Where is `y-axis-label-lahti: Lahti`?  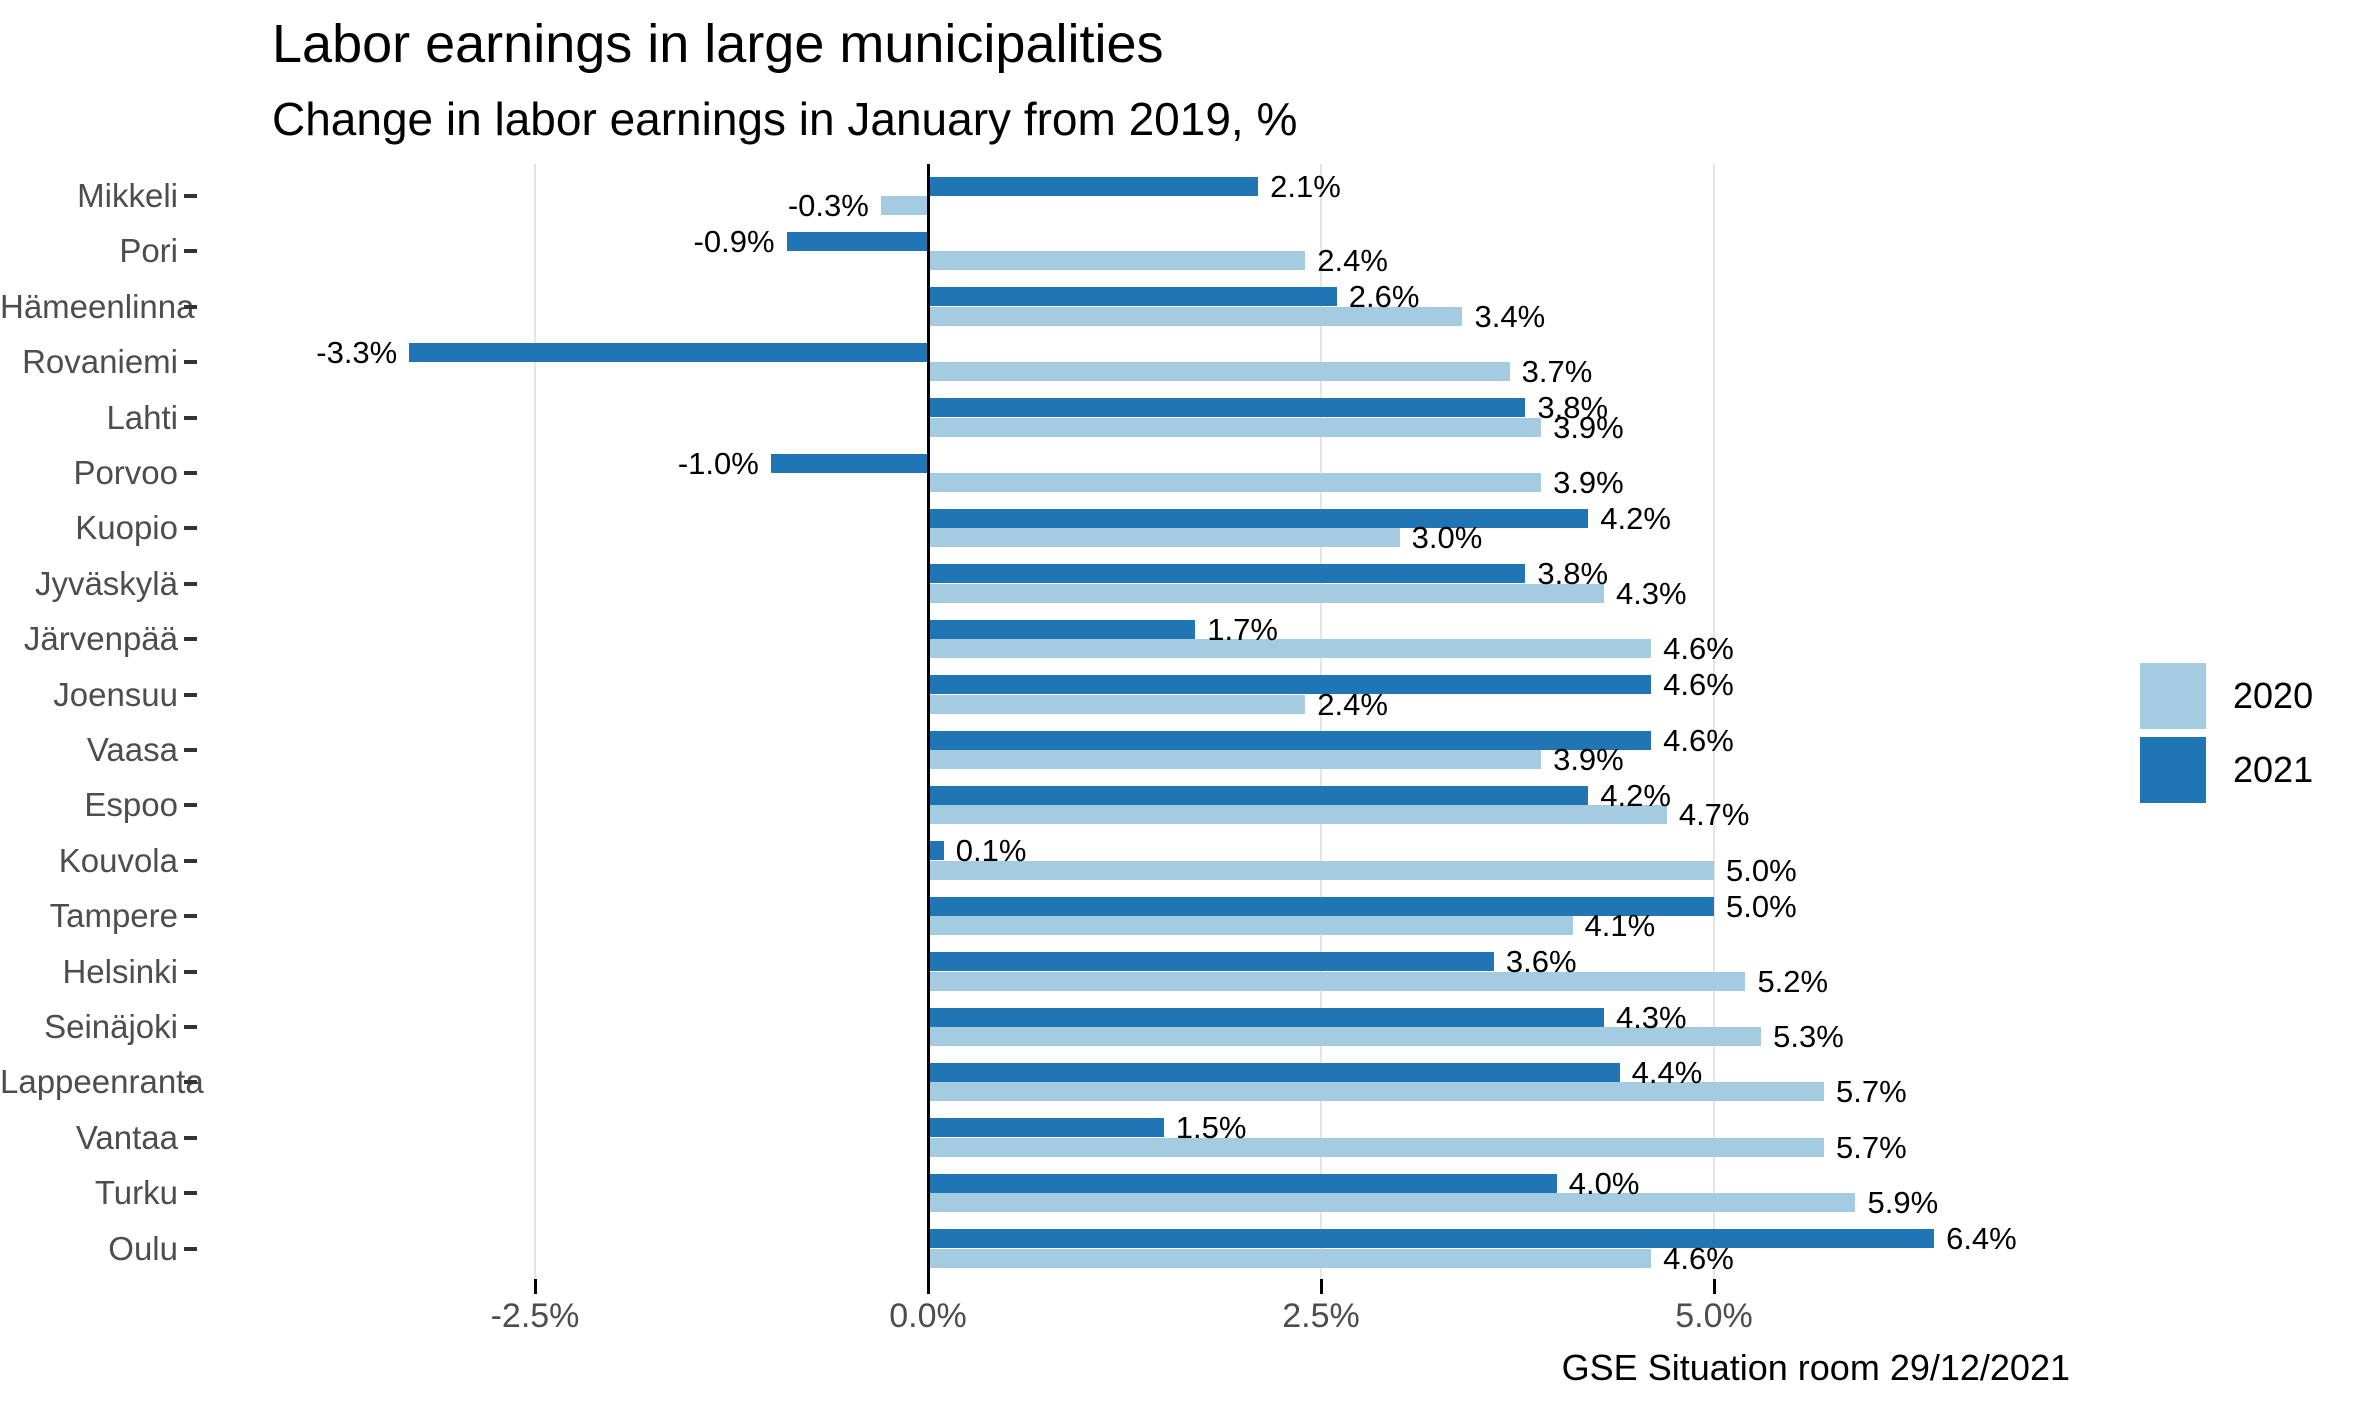 y-axis-label-lahti: Lahti is located at coordinates (142, 417).